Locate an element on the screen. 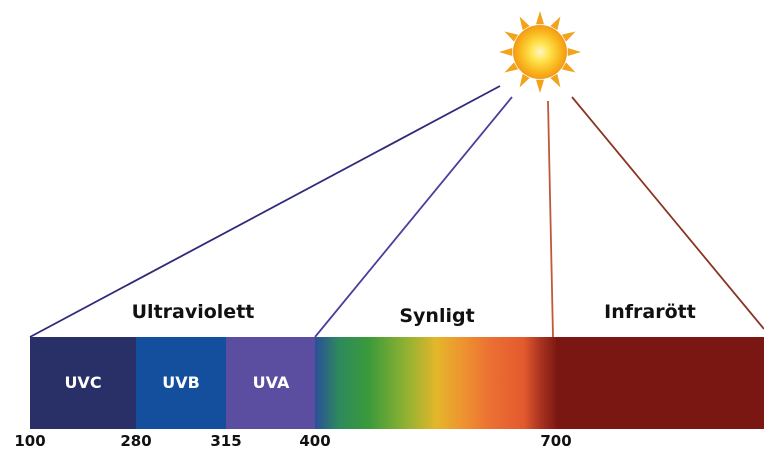 This screenshot has width=764, height=450. ray-visible-left is located at coordinates (413, 217).